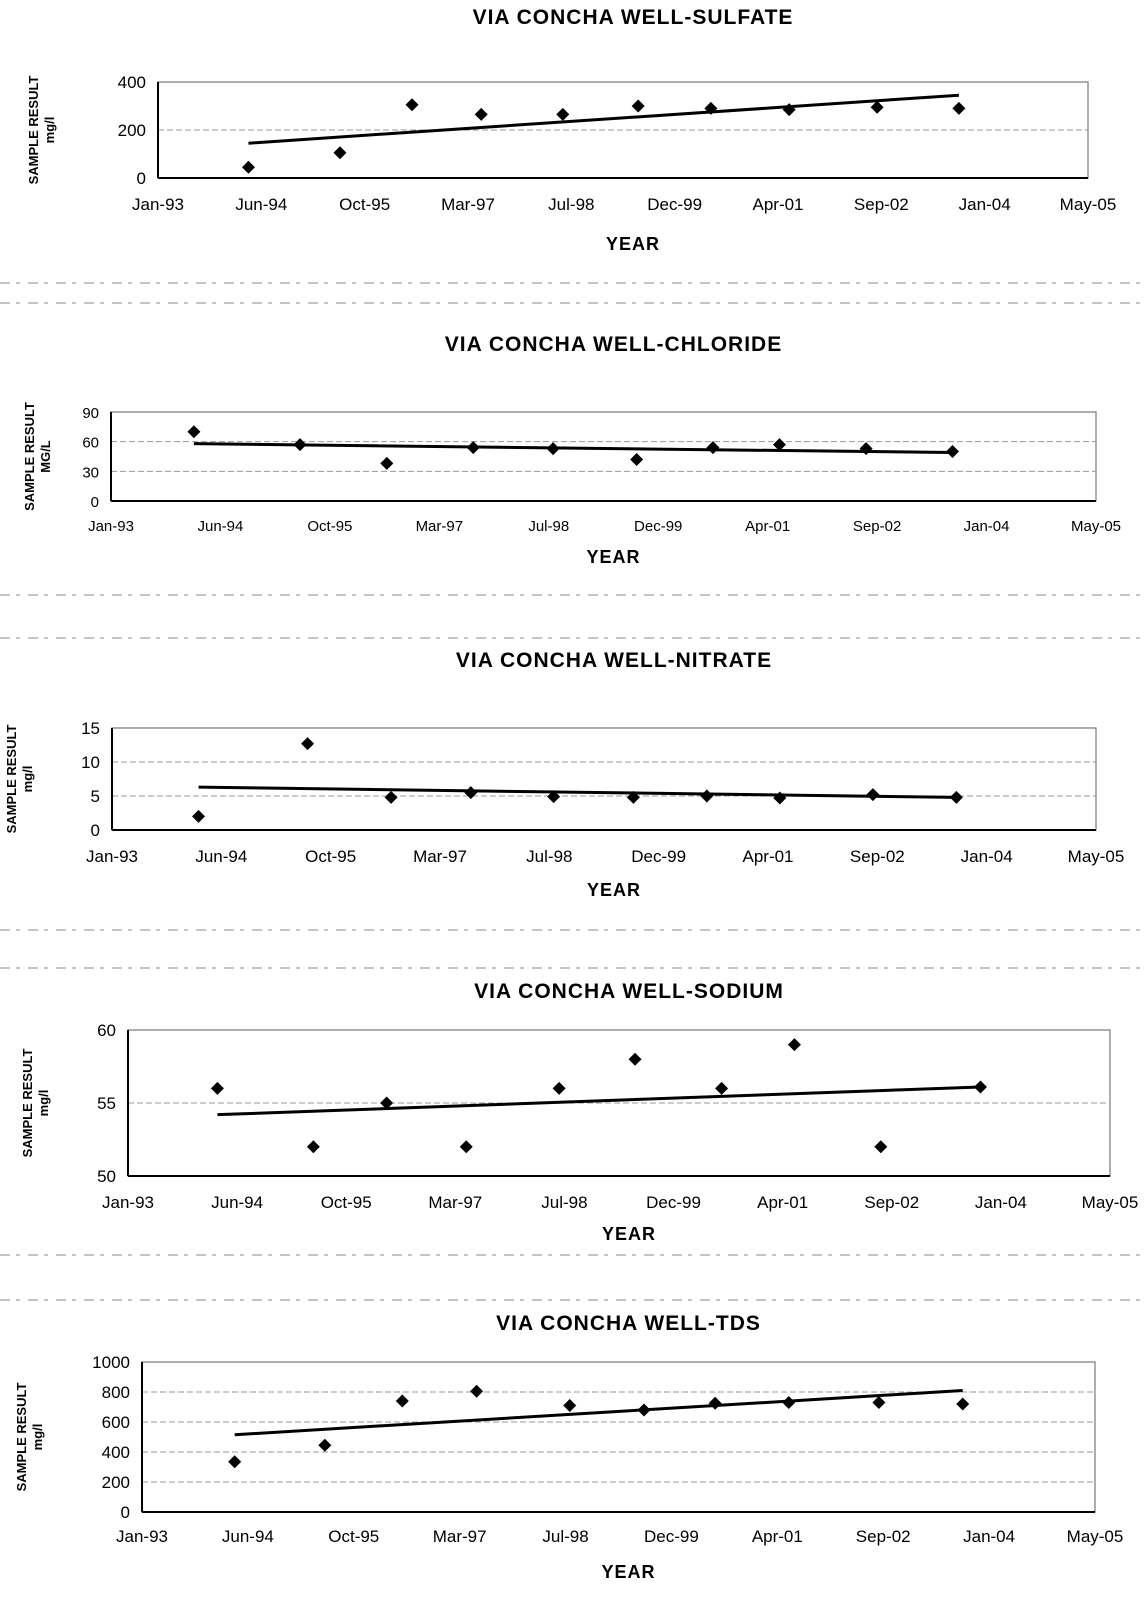 The height and width of the screenshot is (1610, 1147). I want to click on chart-title: VIA CONCHA WELL-NITRATE, so click(614, 660).